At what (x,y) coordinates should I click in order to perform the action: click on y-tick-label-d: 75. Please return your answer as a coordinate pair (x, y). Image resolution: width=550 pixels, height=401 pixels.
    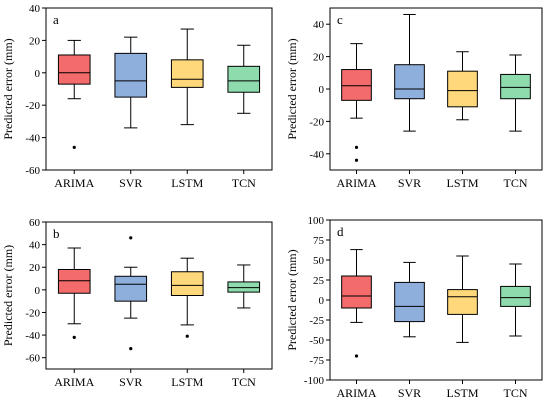
    Looking at the image, I should click on (319, 241).